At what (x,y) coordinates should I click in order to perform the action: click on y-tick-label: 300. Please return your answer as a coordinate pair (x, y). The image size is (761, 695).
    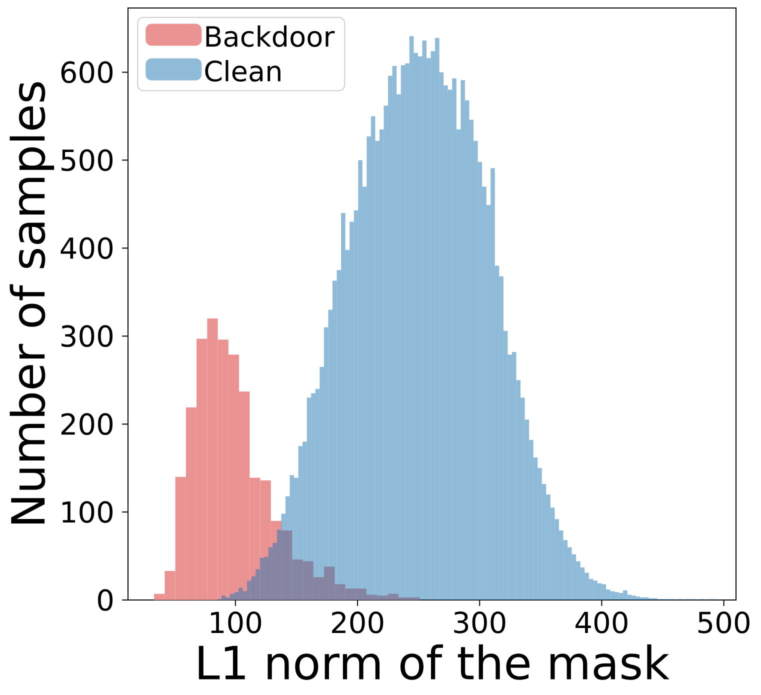
    Looking at the image, I should click on (87, 336).